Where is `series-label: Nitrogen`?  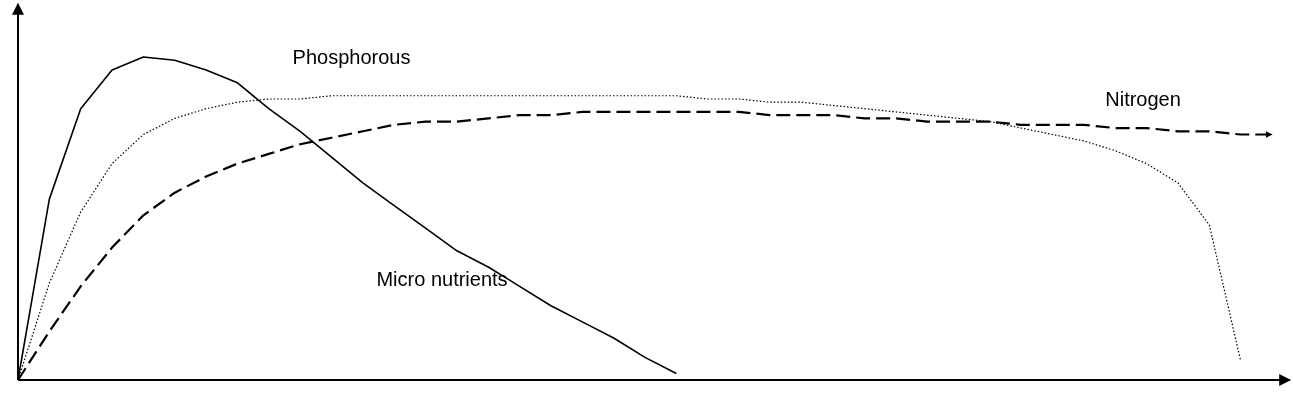 series-label: Nitrogen is located at coordinates (1143, 99).